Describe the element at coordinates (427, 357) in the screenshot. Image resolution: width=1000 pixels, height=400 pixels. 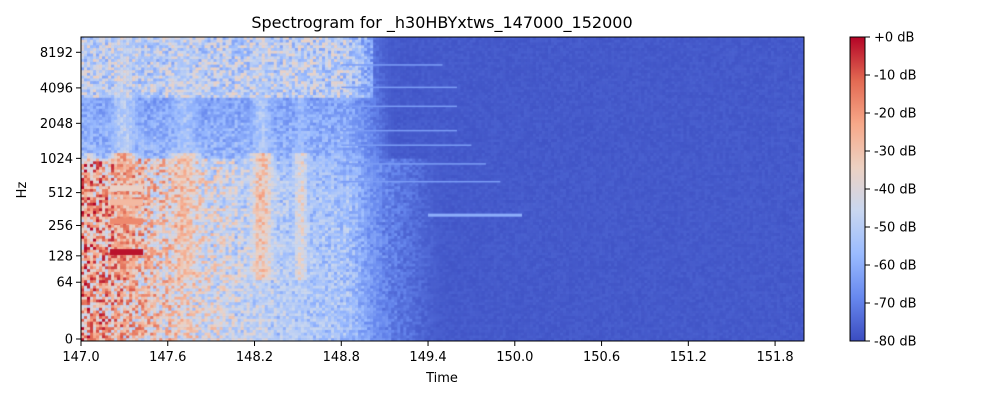
I see `x-tick-label: 149.4` at that location.